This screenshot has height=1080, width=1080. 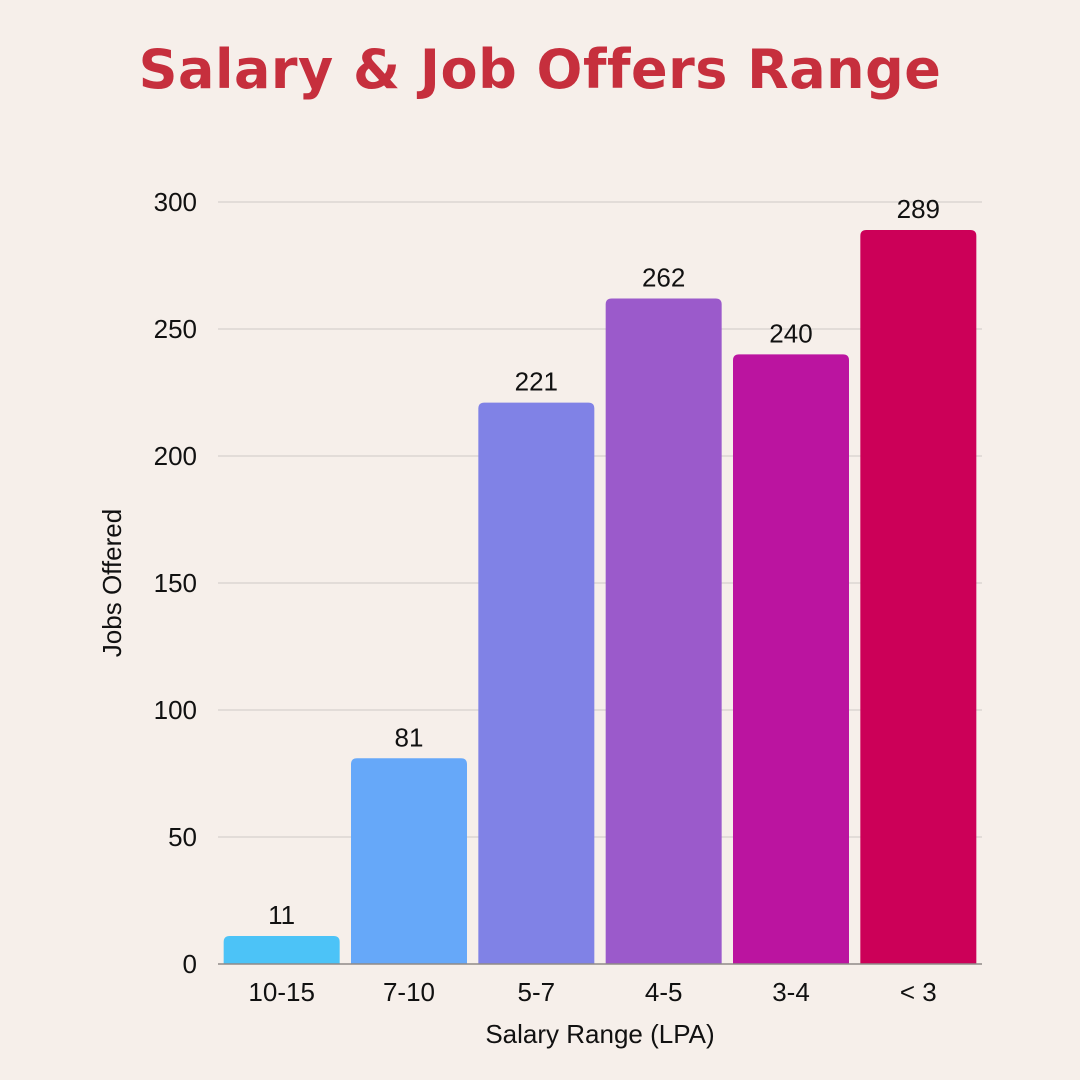 What do you see at coordinates (790, 333) in the screenshot?
I see `data-label: 240` at bounding box center [790, 333].